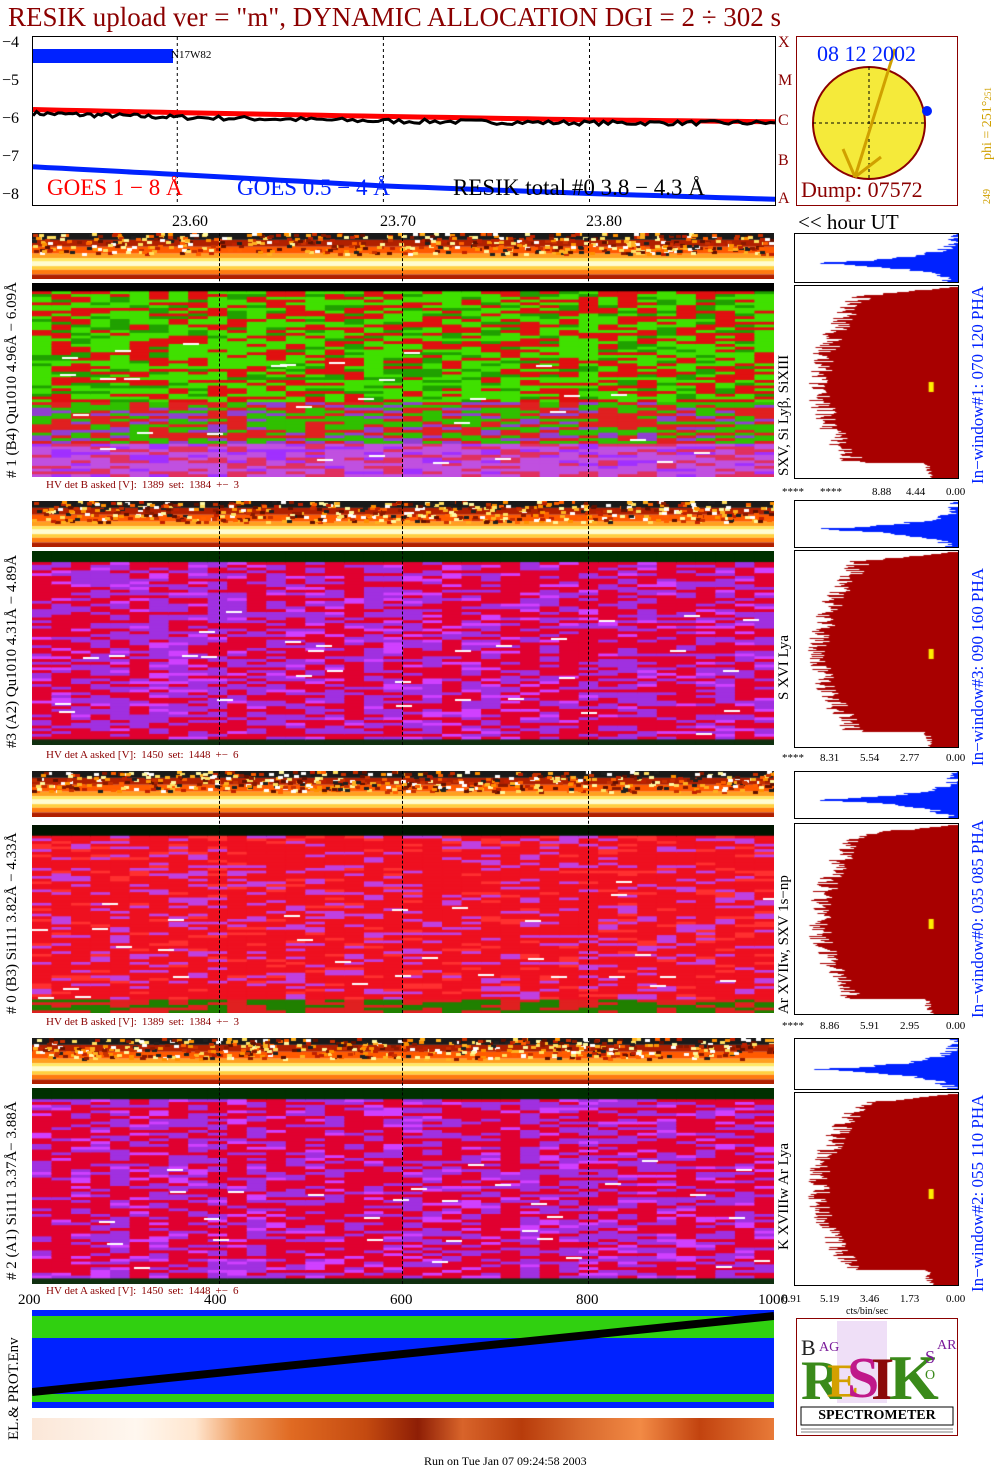 The image size is (1004, 1476). Describe the element at coordinates (12, 1190) in the screenshot. I see `detector-label: # 2 (A1) Si111 3.37Å− 3.88Å` at that location.